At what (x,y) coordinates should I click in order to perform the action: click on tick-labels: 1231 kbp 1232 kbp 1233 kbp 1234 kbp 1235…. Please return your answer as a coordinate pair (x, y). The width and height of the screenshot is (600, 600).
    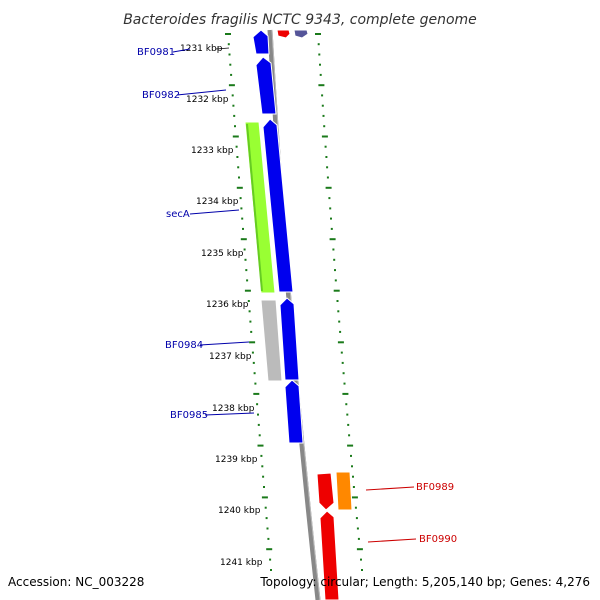
    Looking at the image, I should click on (221, 306).